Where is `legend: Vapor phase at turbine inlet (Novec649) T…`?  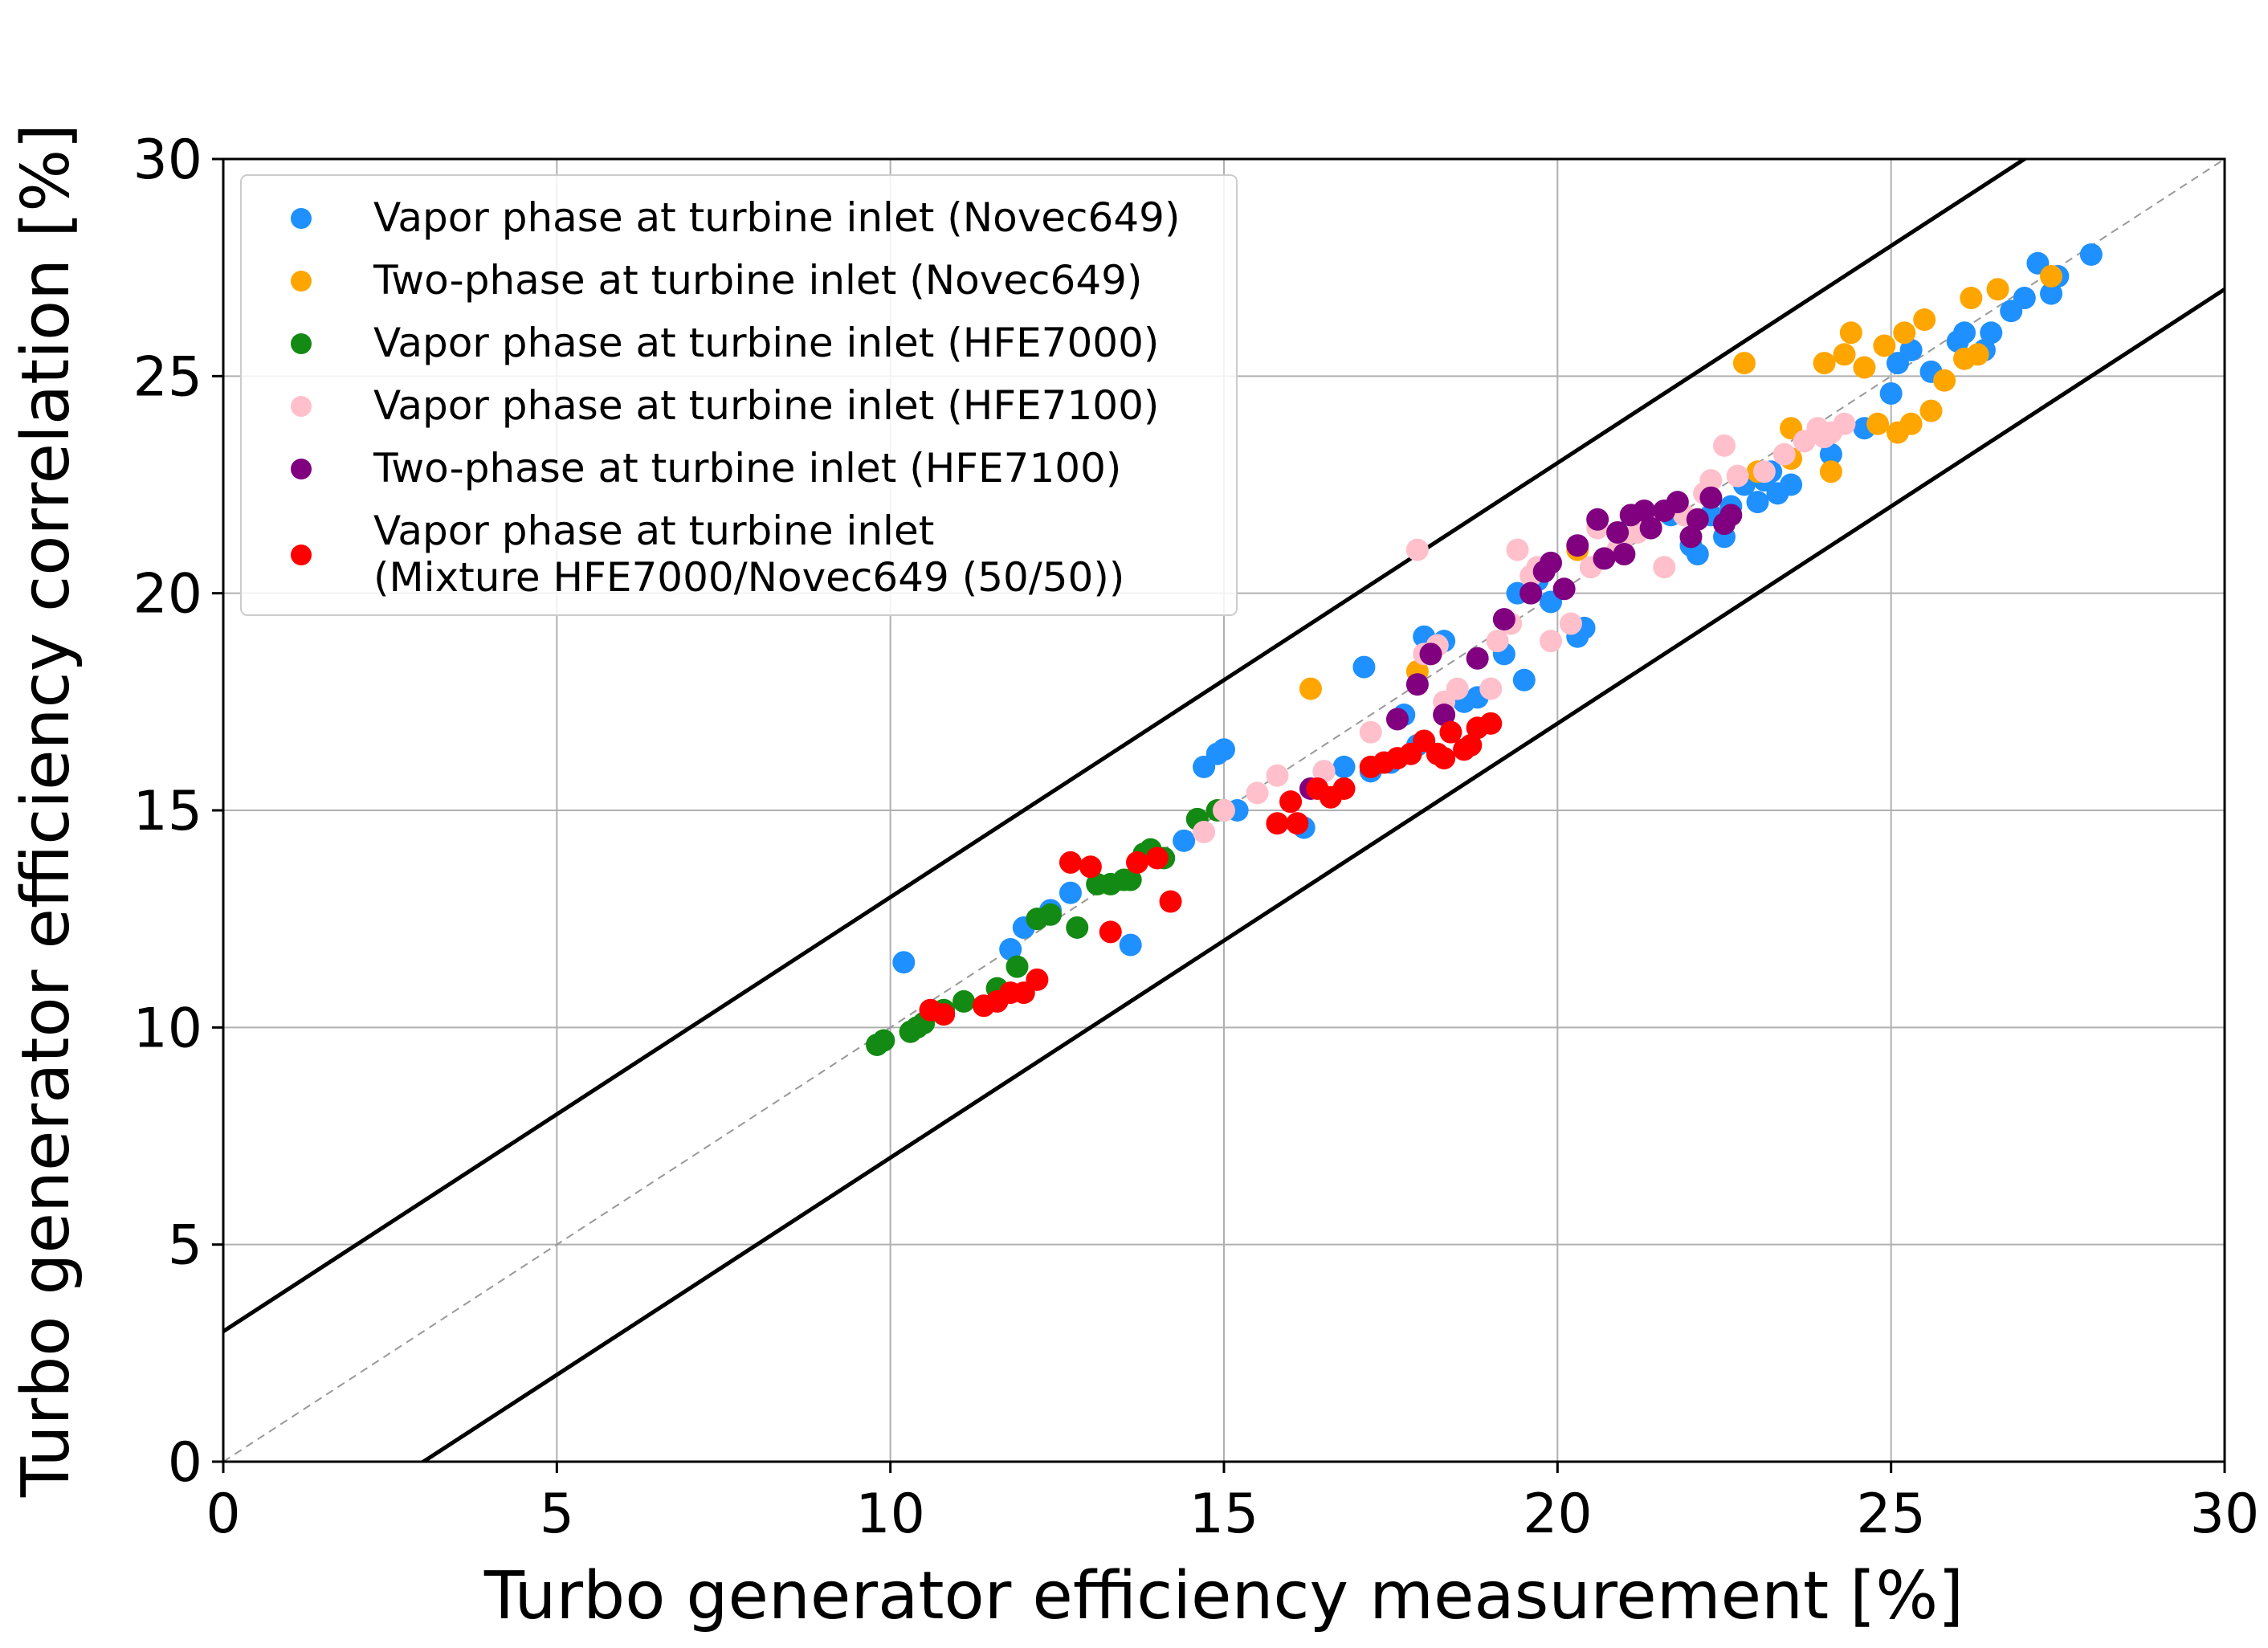 legend: Vapor phase at turbine inlet (Novec649) T… is located at coordinates (739, 395).